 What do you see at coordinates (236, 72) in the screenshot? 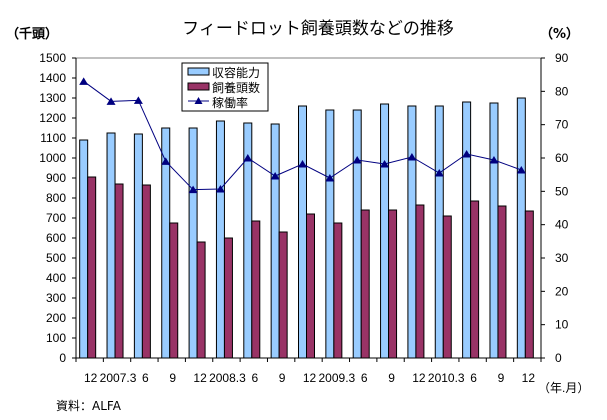
I see `legend-label-capacity: 収容能力` at bounding box center [236, 72].